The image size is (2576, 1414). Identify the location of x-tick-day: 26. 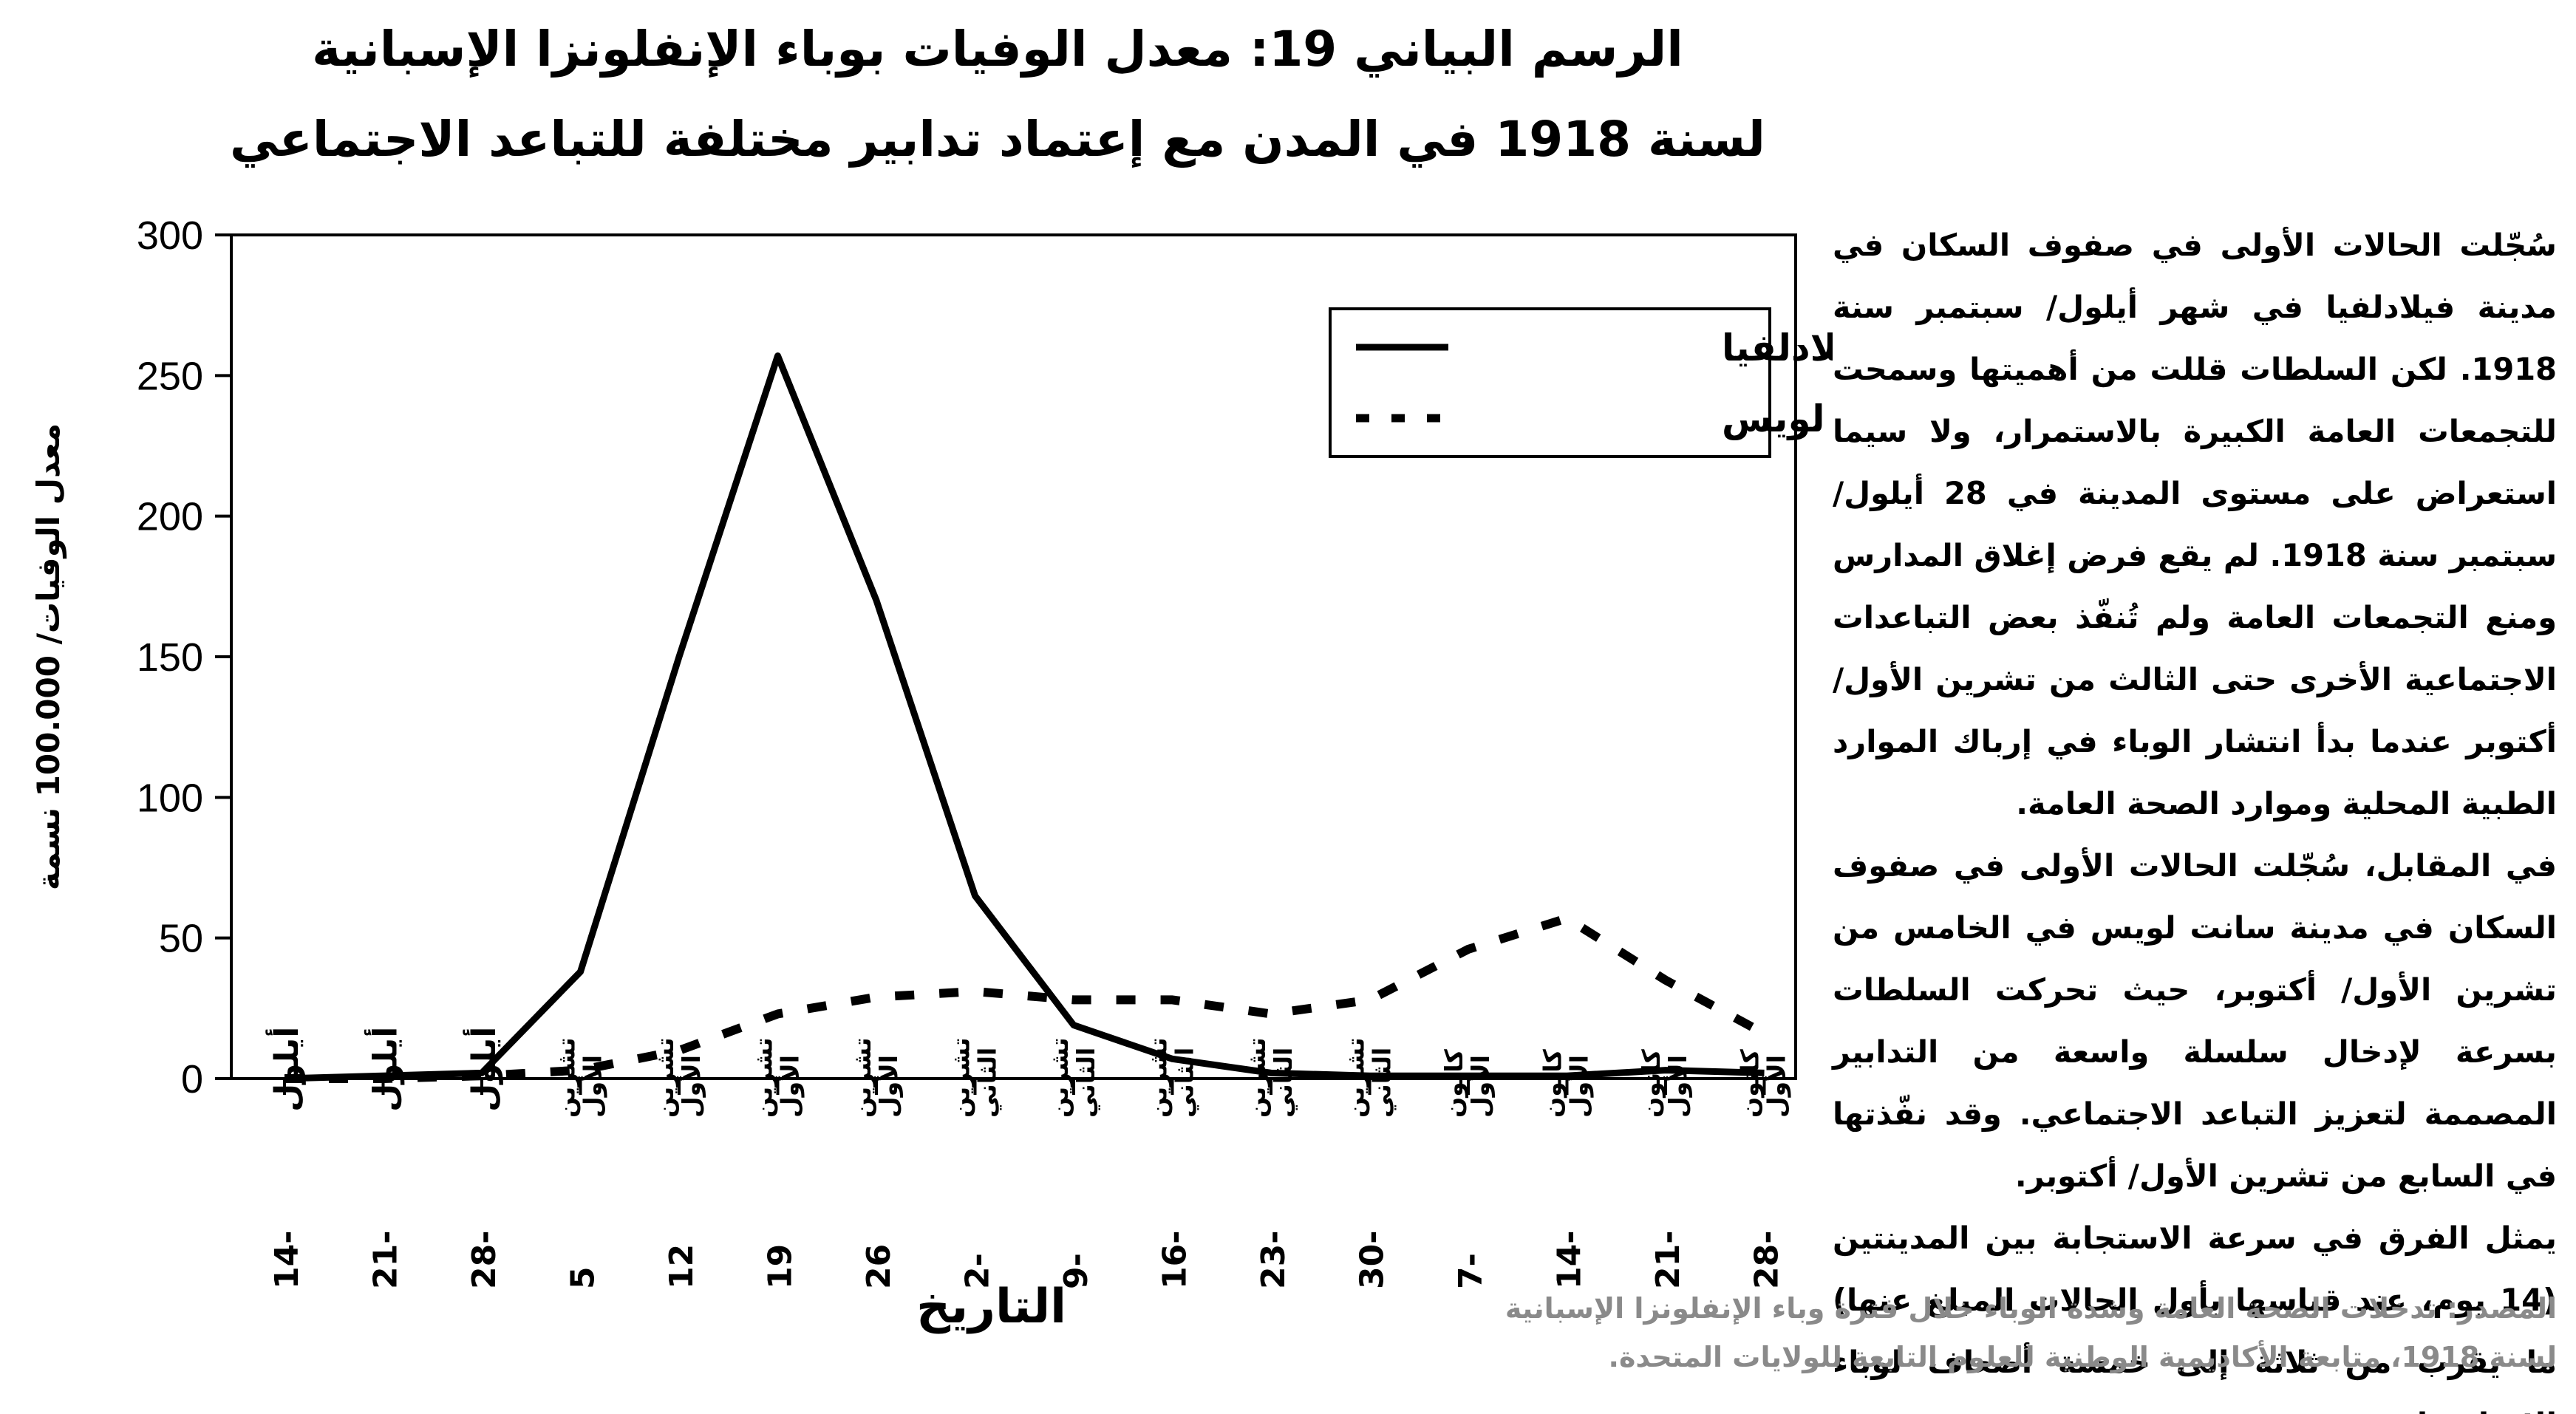
(879, 1266).